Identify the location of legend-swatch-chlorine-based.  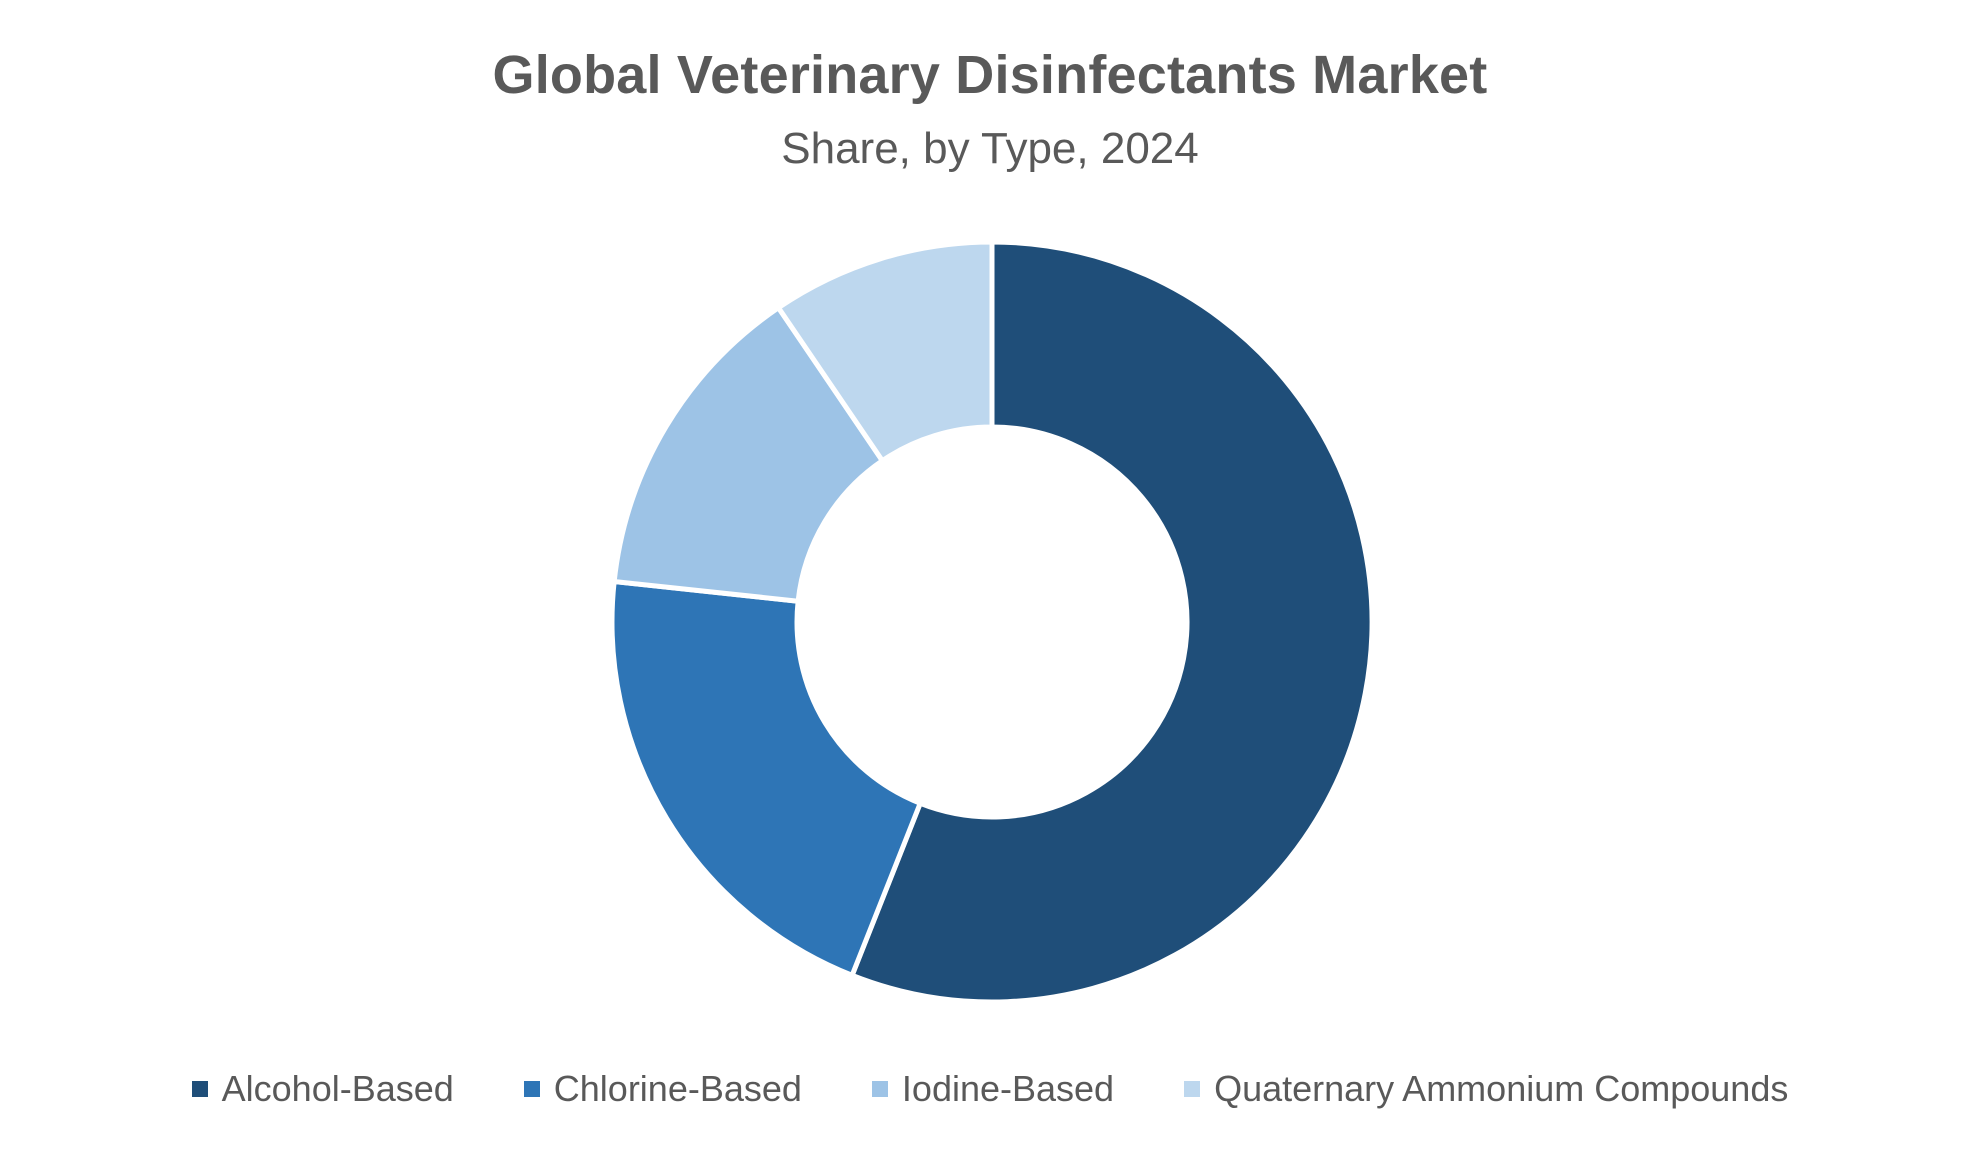
(531, 1089).